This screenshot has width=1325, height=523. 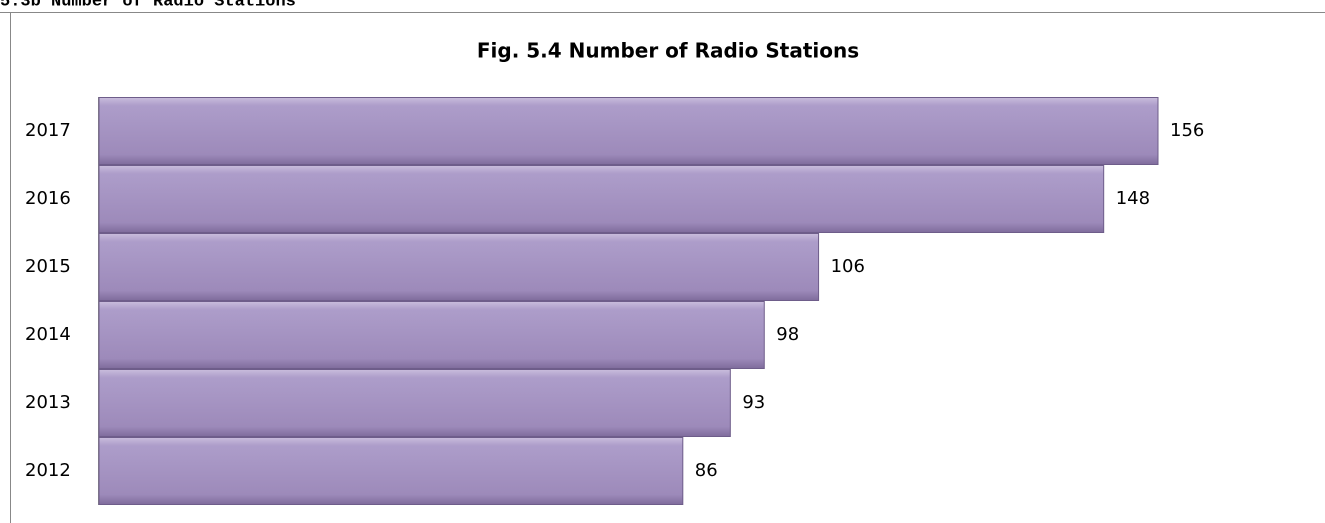 What do you see at coordinates (48, 266) in the screenshot?
I see `category-label: 2015` at bounding box center [48, 266].